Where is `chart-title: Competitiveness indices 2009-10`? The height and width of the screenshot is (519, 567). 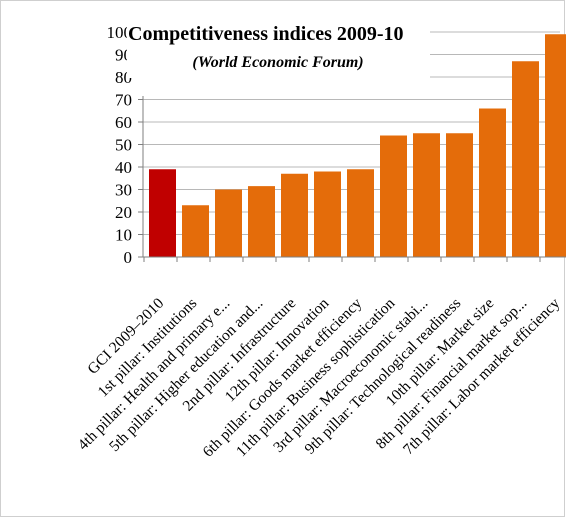
chart-title: Competitiveness indices 2009-10 is located at coordinates (266, 34).